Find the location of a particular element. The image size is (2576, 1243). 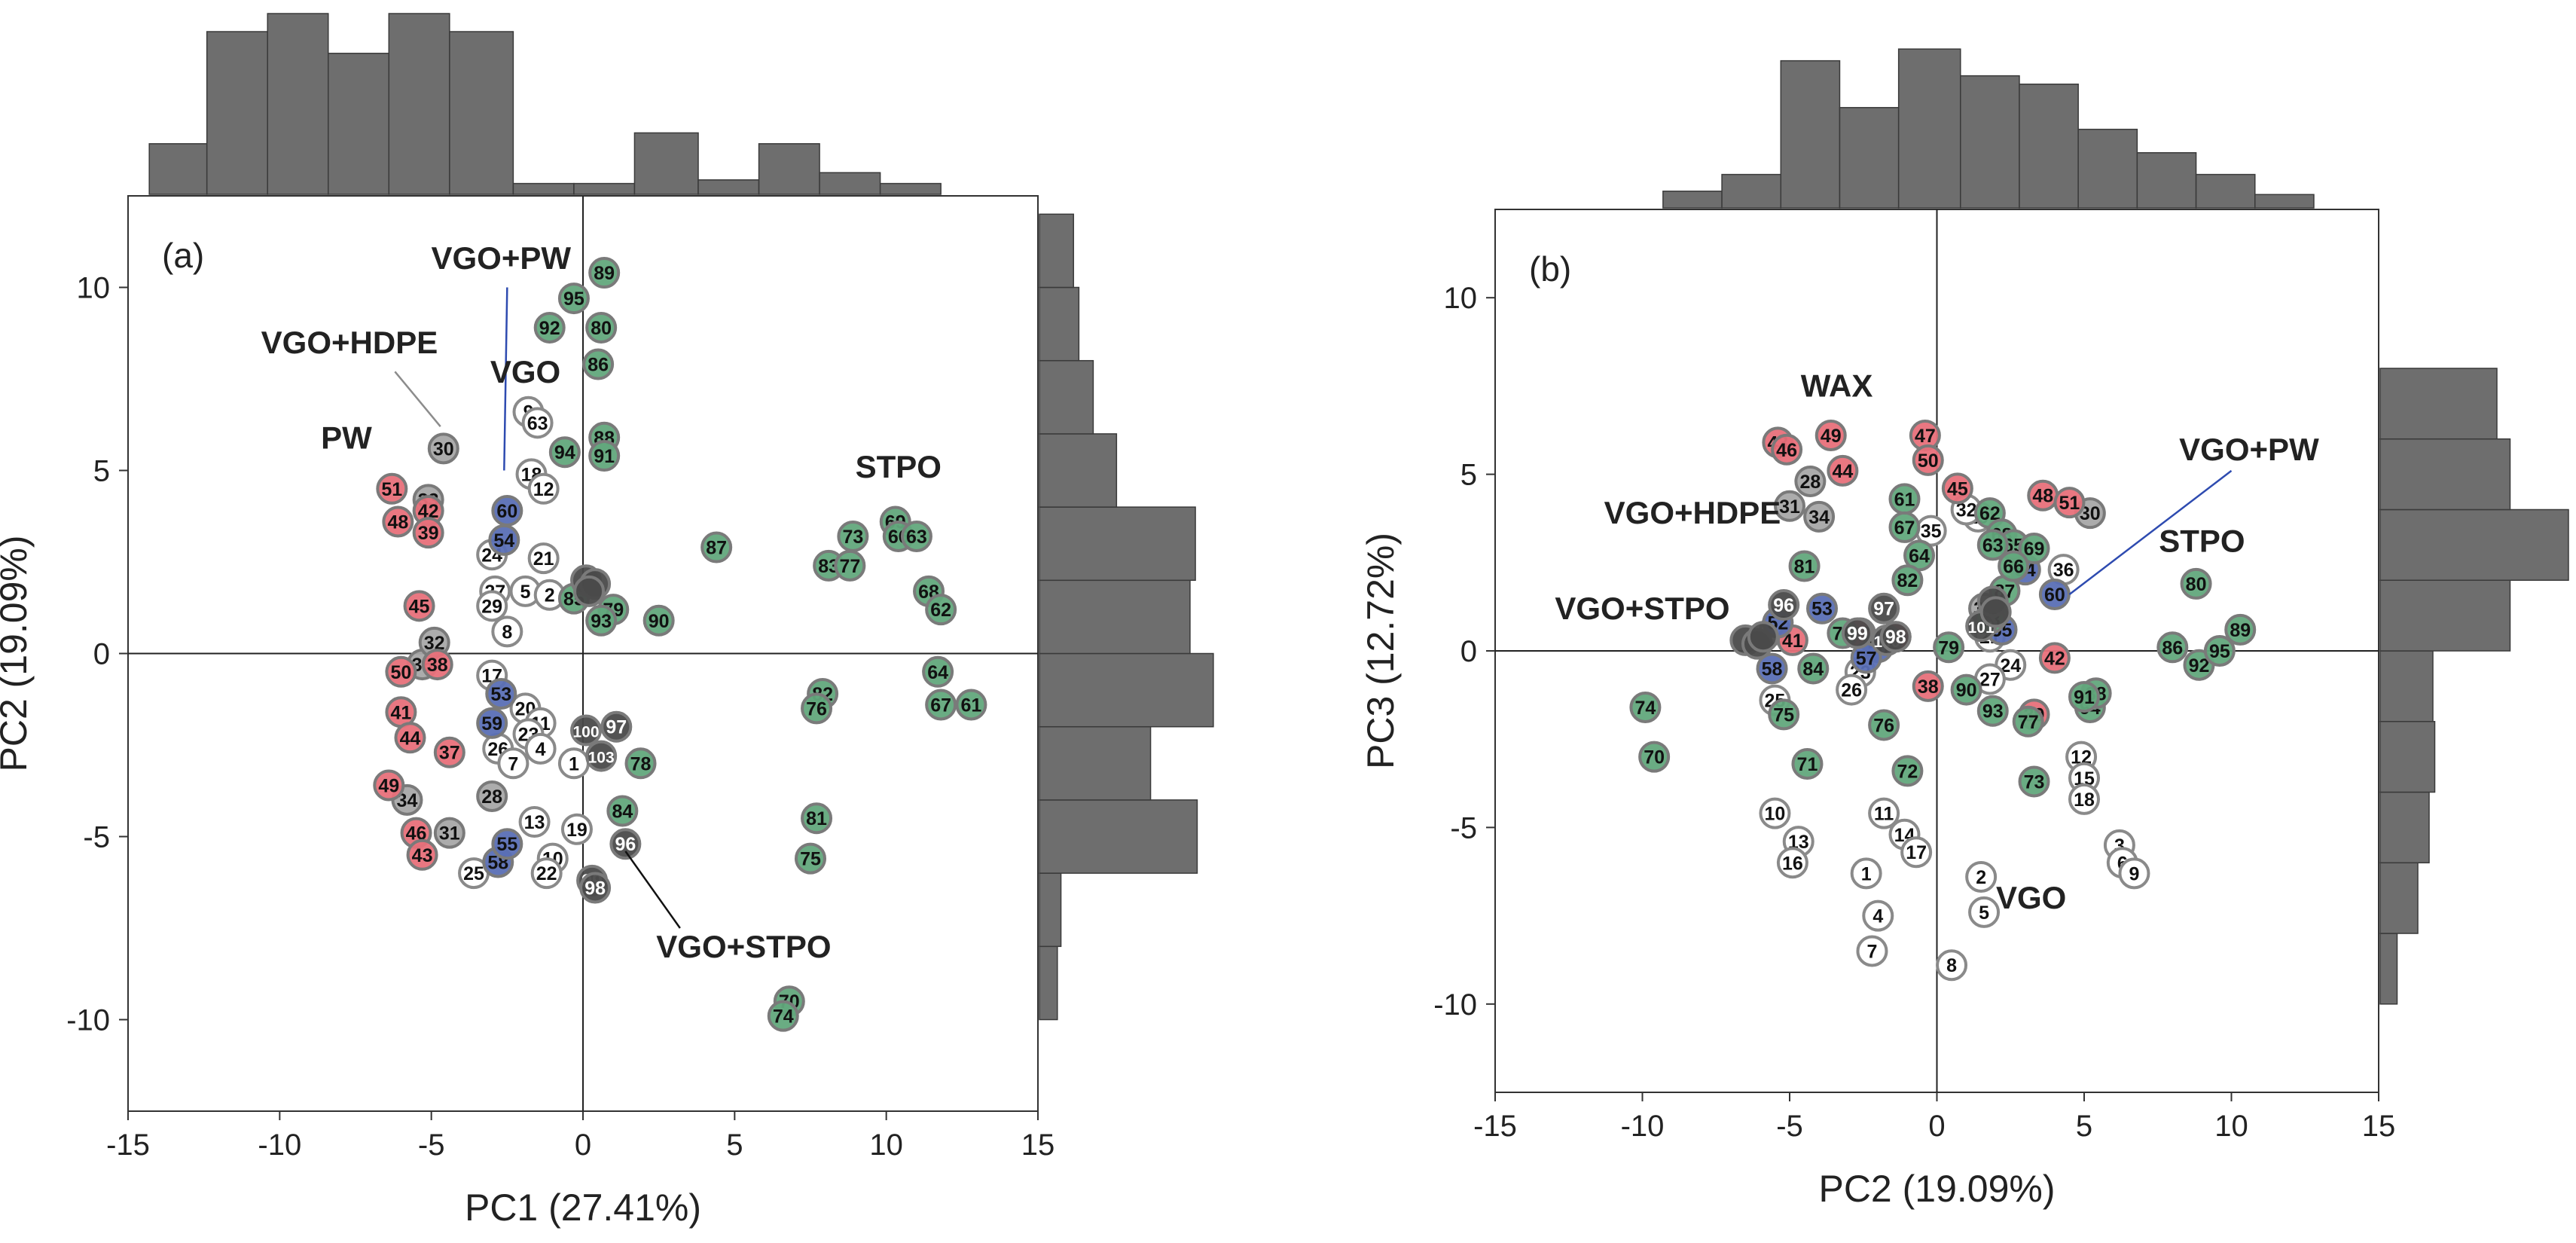

data-point-label: 72 is located at coordinates (1907, 771).